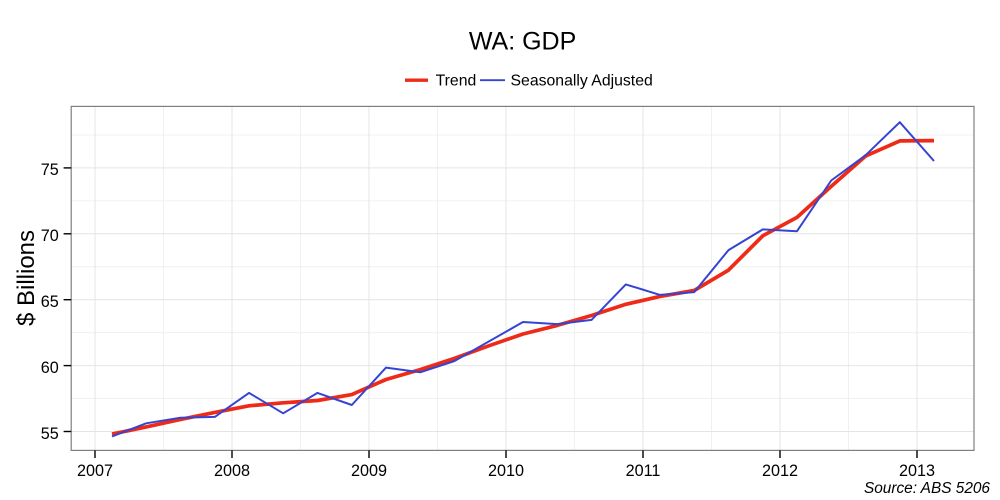  Describe the element at coordinates (456, 81) in the screenshot. I see `svg-text: Trend` at that location.